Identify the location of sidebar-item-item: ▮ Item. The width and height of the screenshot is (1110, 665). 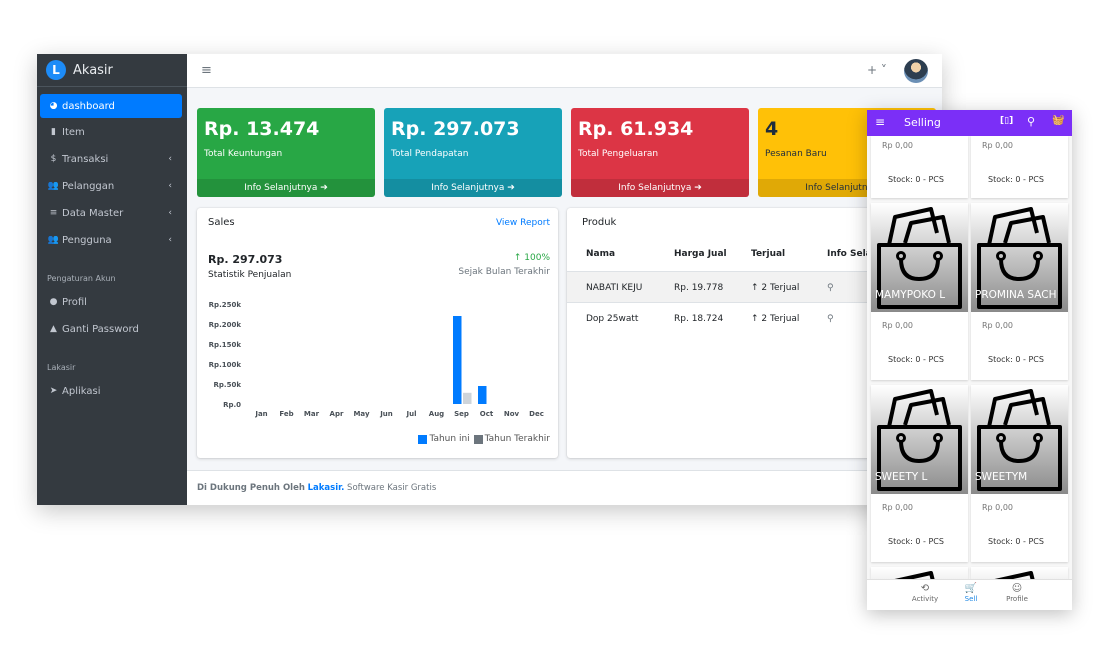
(111, 132).